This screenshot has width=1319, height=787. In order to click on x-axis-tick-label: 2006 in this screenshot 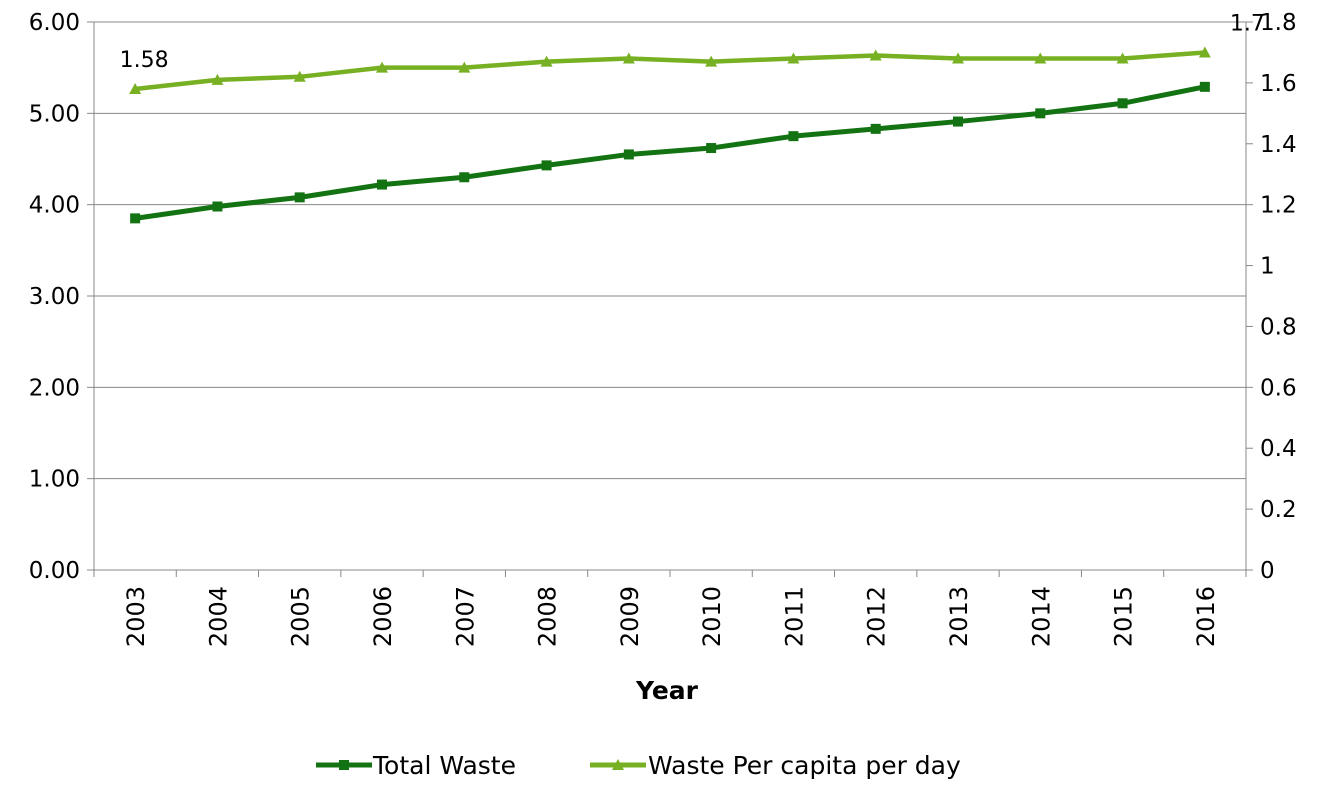, I will do `click(383, 616)`.